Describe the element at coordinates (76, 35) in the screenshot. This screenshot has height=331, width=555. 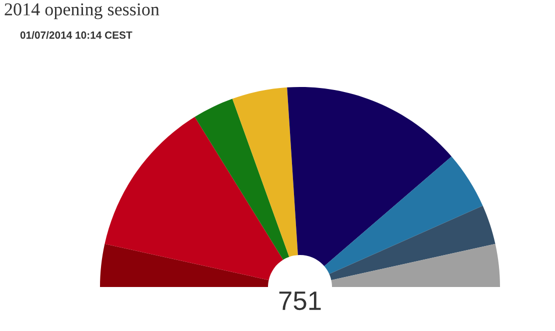
I see `chart-subtitle: 01/07/2014 10:14 CEST` at that location.